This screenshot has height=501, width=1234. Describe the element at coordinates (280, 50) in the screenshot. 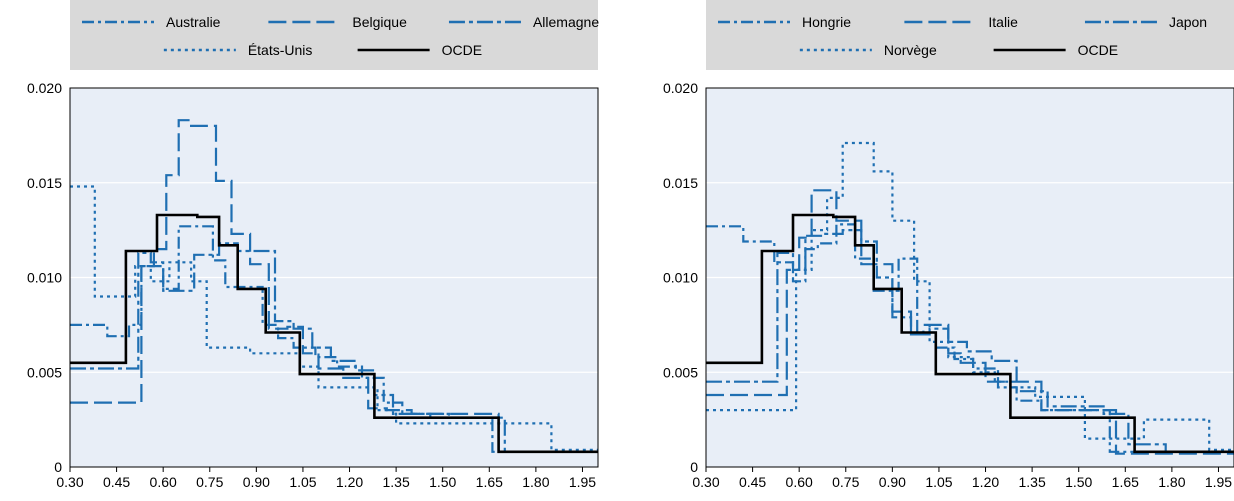

I see `legend-label: États-Unis` at that location.